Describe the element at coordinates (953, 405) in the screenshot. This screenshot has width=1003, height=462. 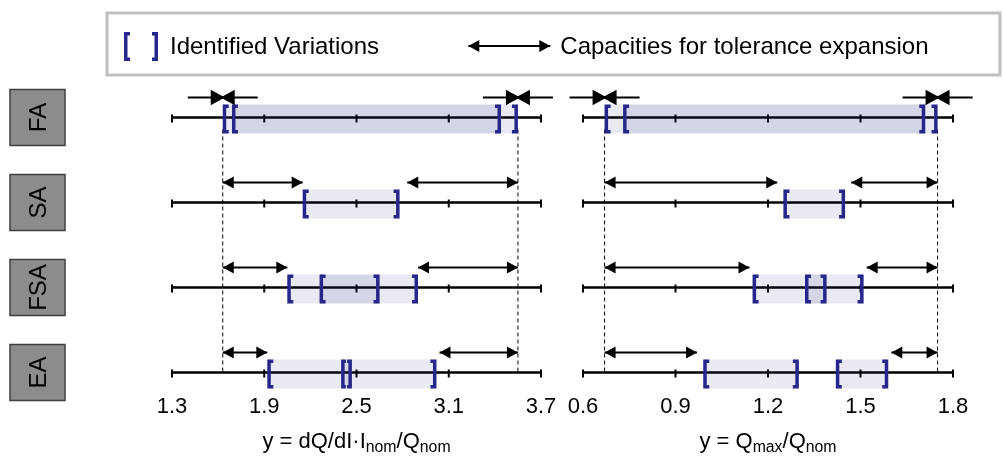
I see `x-tick-label: 1.8` at that location.